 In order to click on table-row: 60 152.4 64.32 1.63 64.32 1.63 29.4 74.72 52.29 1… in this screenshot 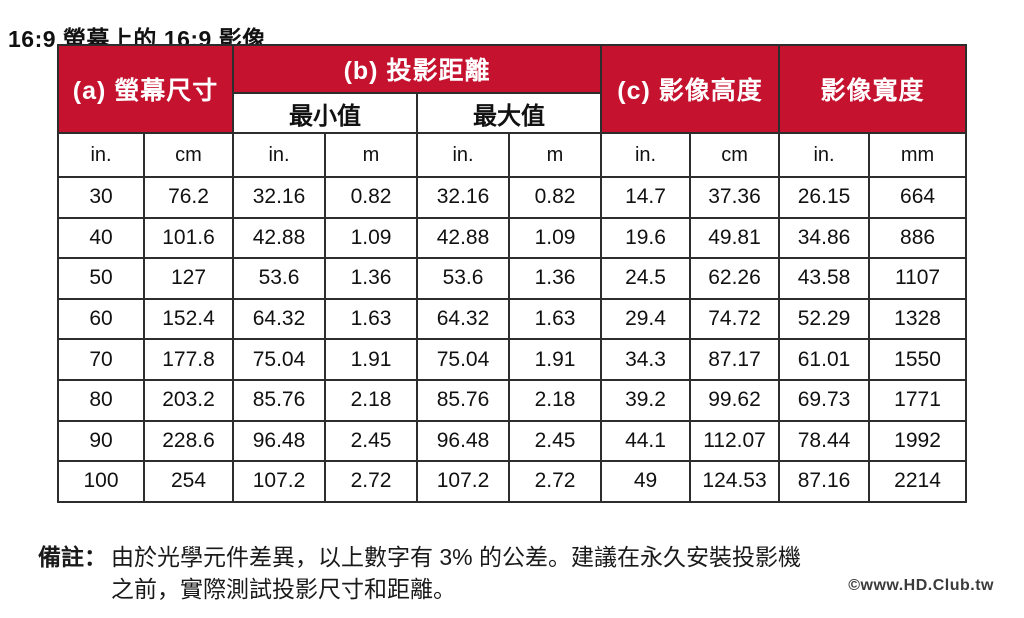, I will do `click(512, 319)`.